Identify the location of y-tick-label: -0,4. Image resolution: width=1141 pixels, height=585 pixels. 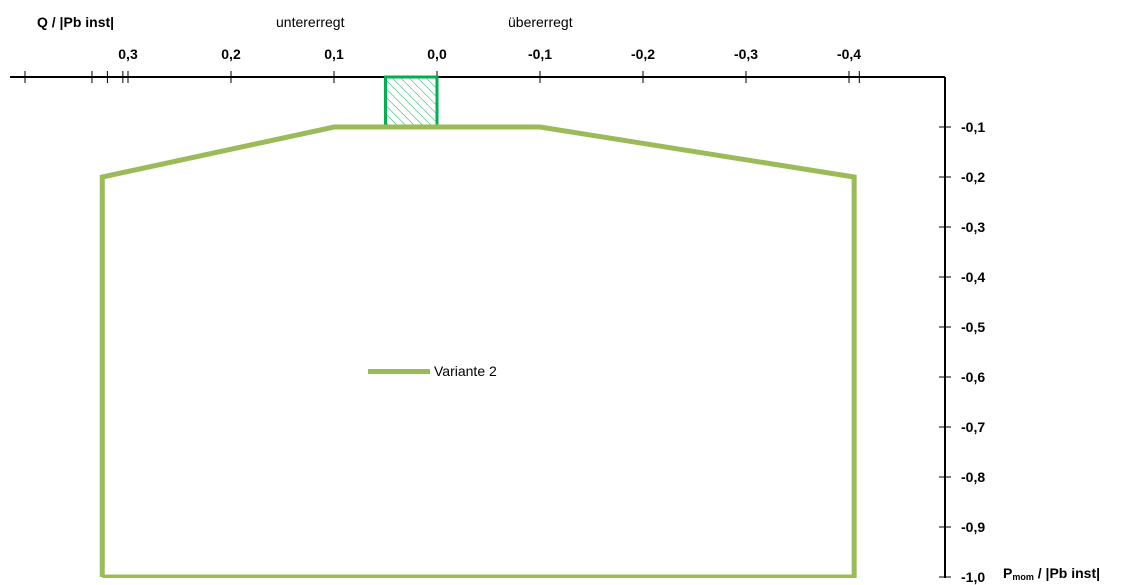
(973, 277).